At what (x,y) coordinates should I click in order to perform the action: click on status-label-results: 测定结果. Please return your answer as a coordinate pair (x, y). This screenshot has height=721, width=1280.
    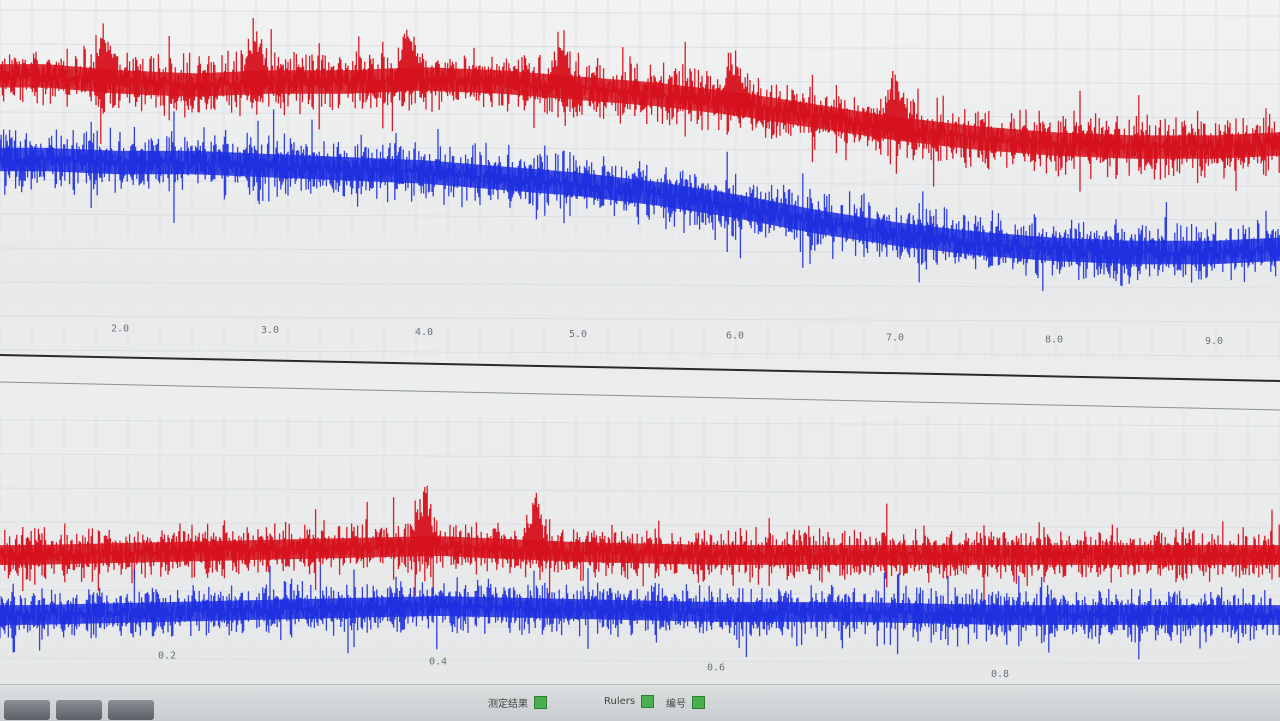
    Looking at the image, I should click on (508, 704).